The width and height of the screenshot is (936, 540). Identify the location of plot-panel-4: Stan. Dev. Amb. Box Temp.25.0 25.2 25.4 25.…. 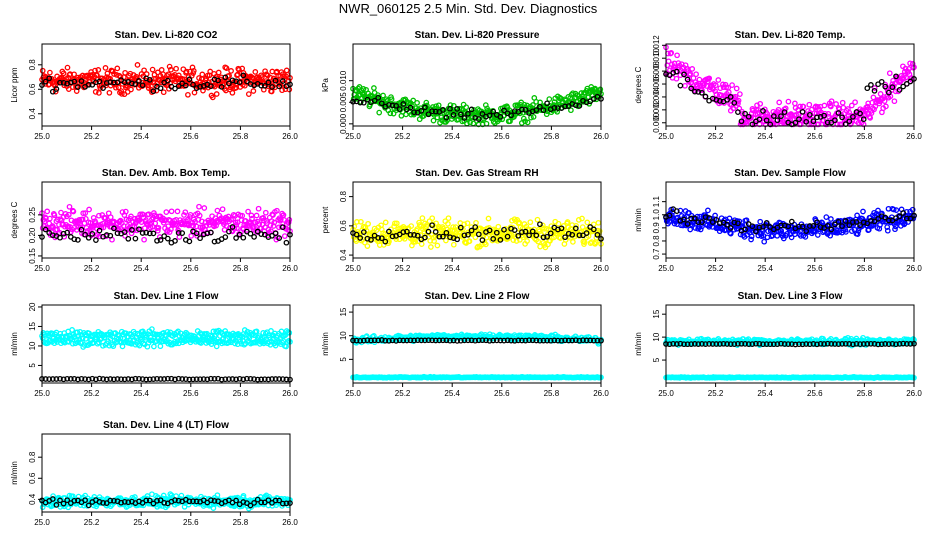
(154, 220).